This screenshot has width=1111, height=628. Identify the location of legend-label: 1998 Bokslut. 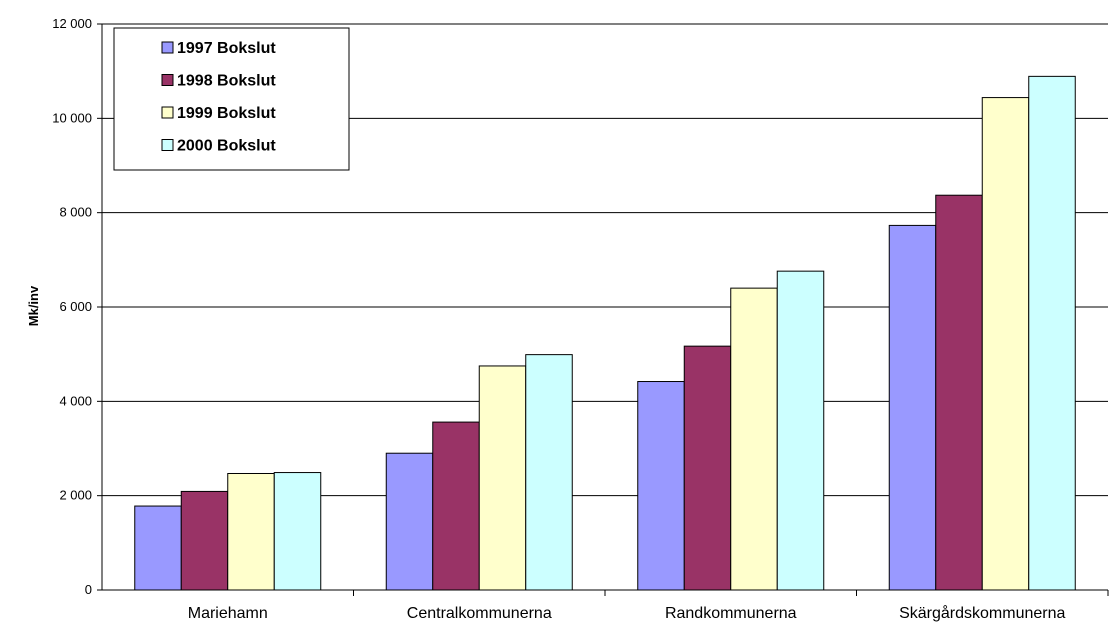
(226, 81).